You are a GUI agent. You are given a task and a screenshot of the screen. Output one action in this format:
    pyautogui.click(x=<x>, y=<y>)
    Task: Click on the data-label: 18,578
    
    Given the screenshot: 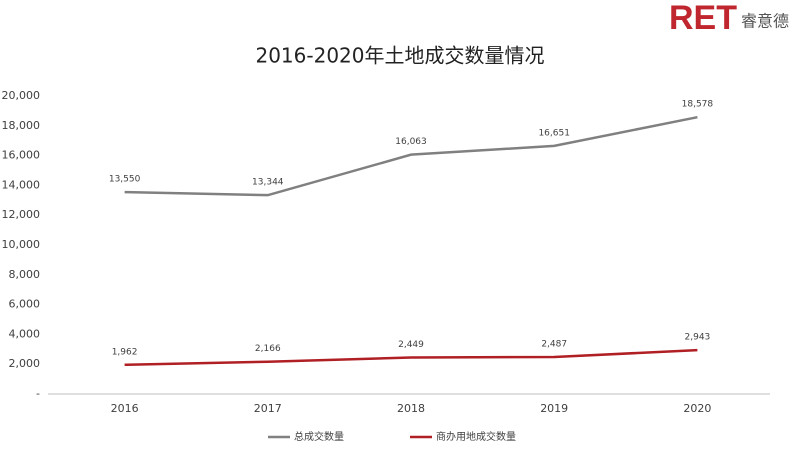 What is the action you would take?
    pyautogui.click(x=698, y=105)
    